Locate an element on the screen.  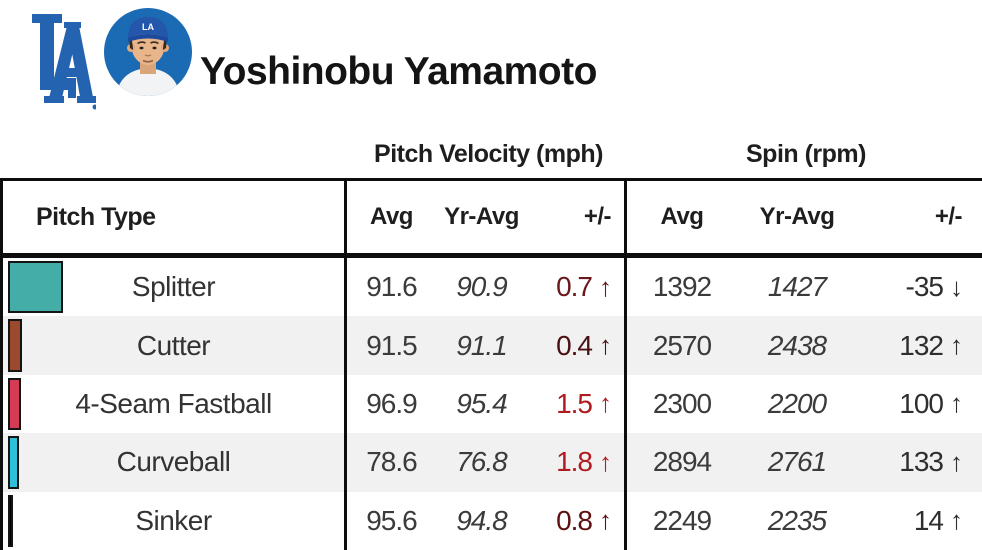
velocity-diff-value: 0.8 is located at coordinates (574, 520).